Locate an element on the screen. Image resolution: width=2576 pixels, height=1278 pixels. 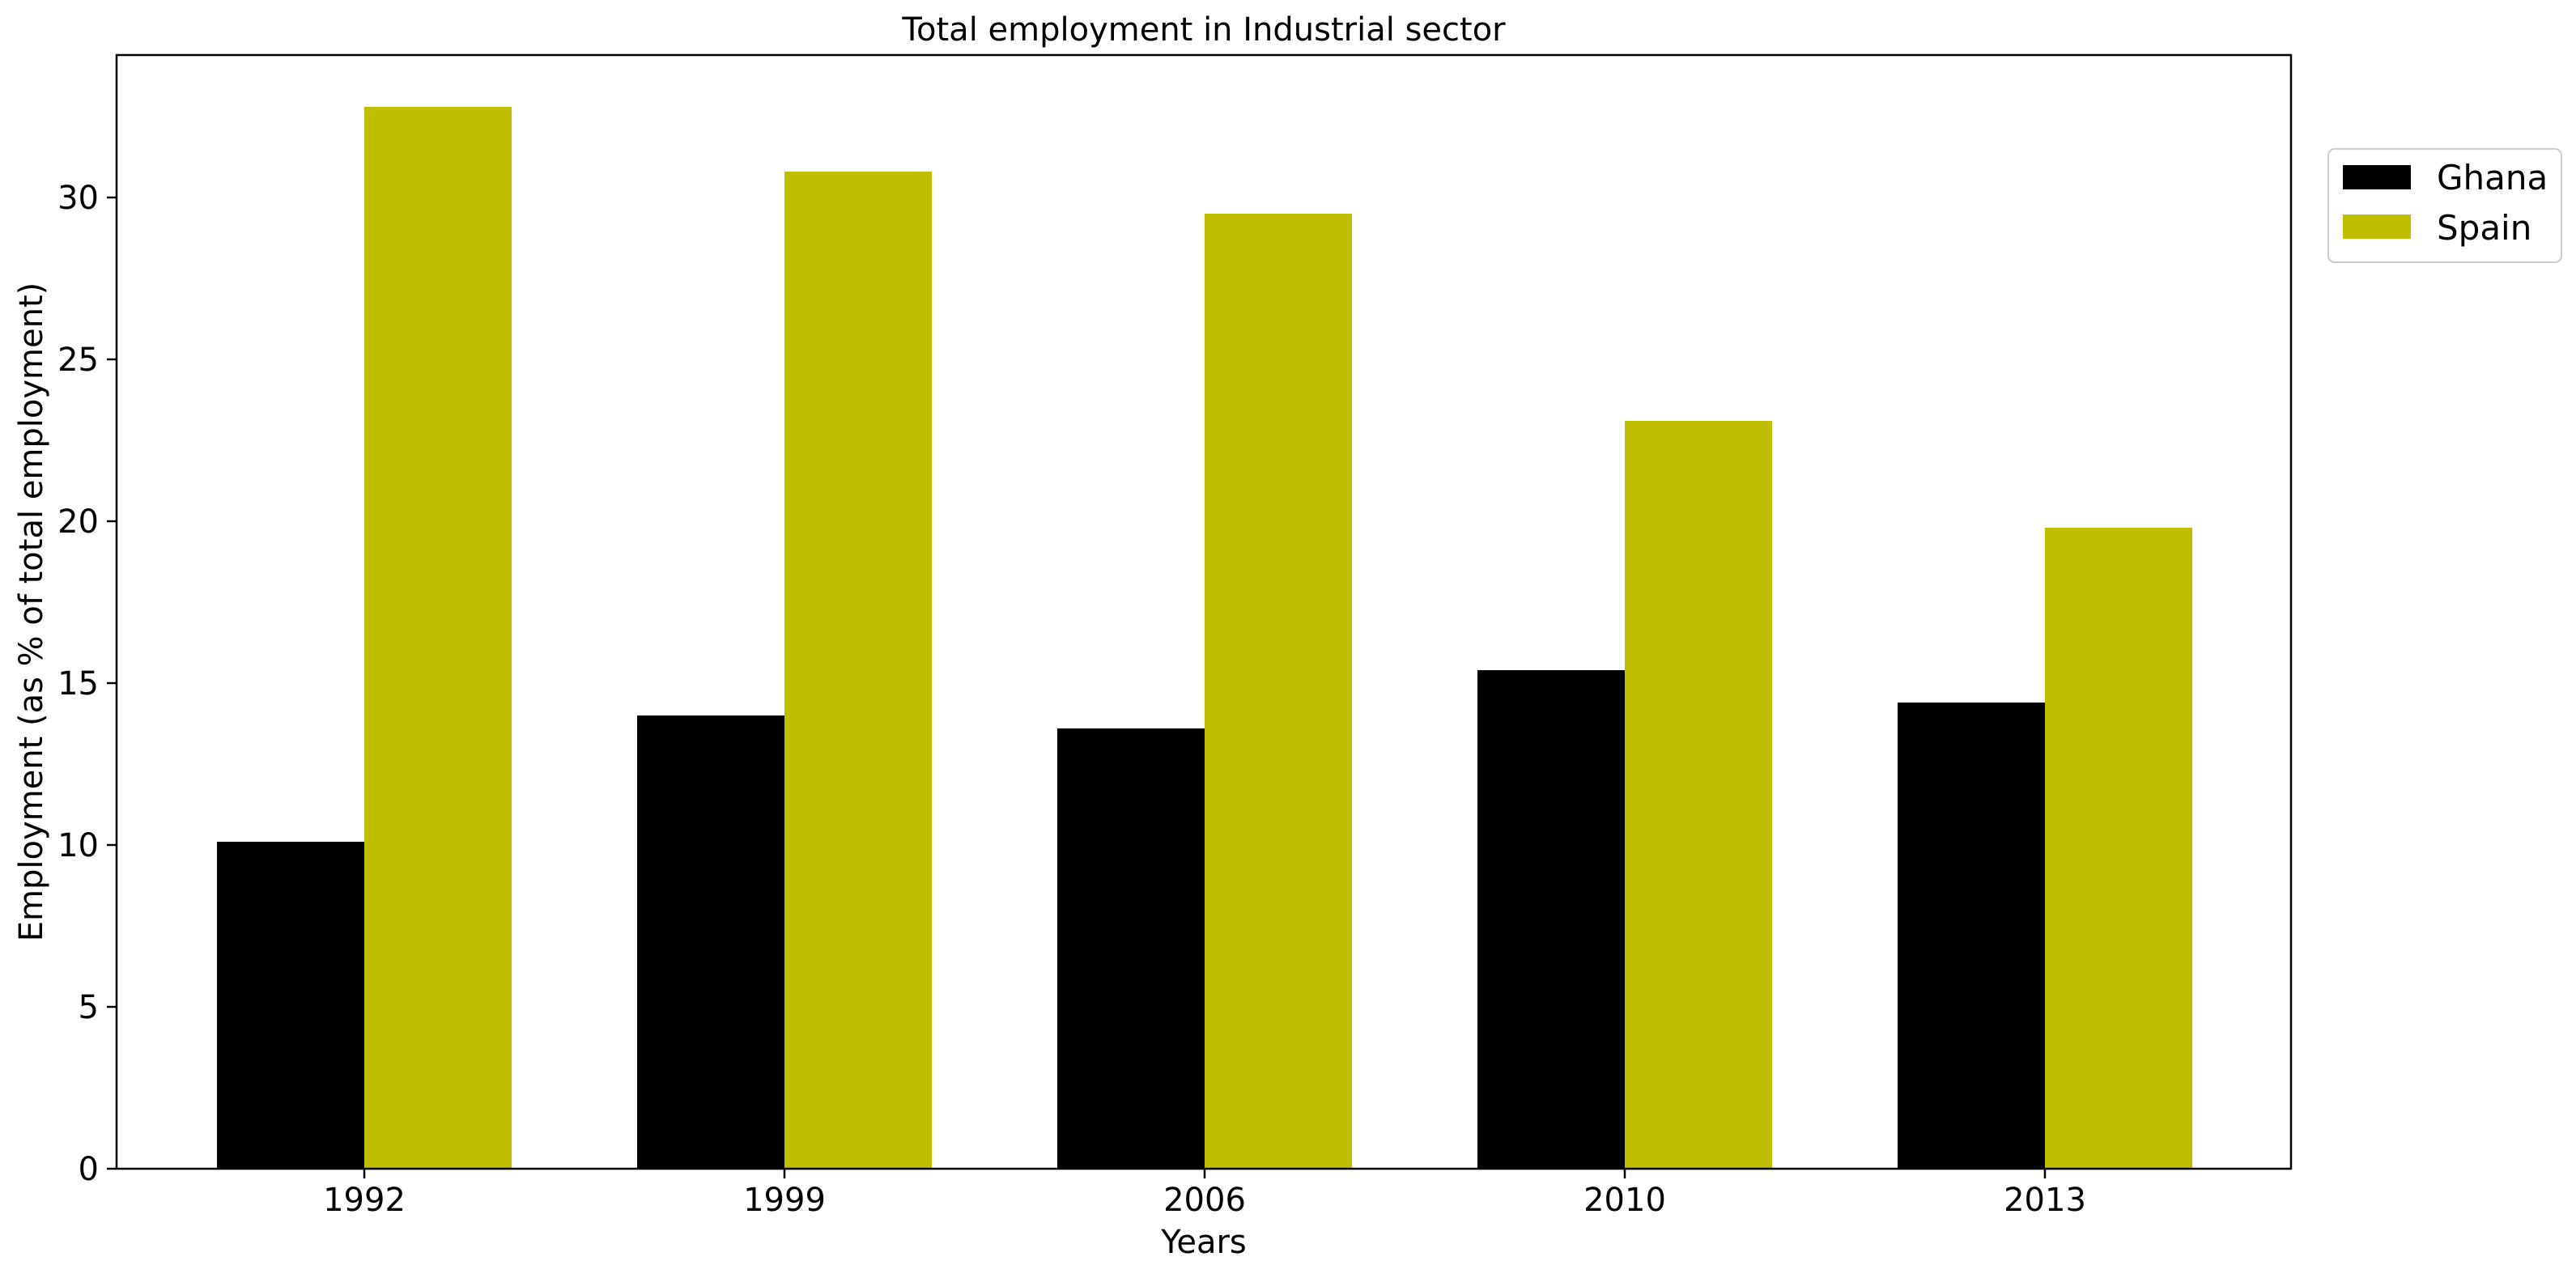
bar-spain-2006 is located at coordinates (1278, 692).